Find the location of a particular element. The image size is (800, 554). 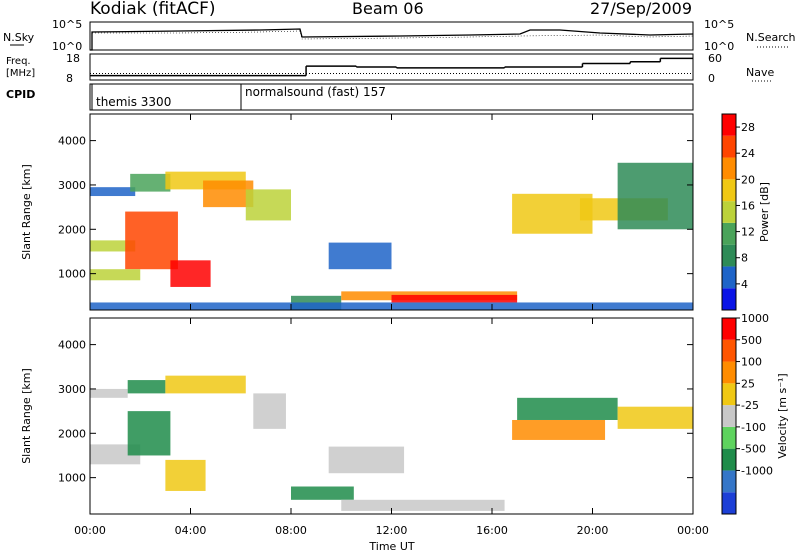

date-title: 27/Sep/2009 is located at coordinates (641, 9).